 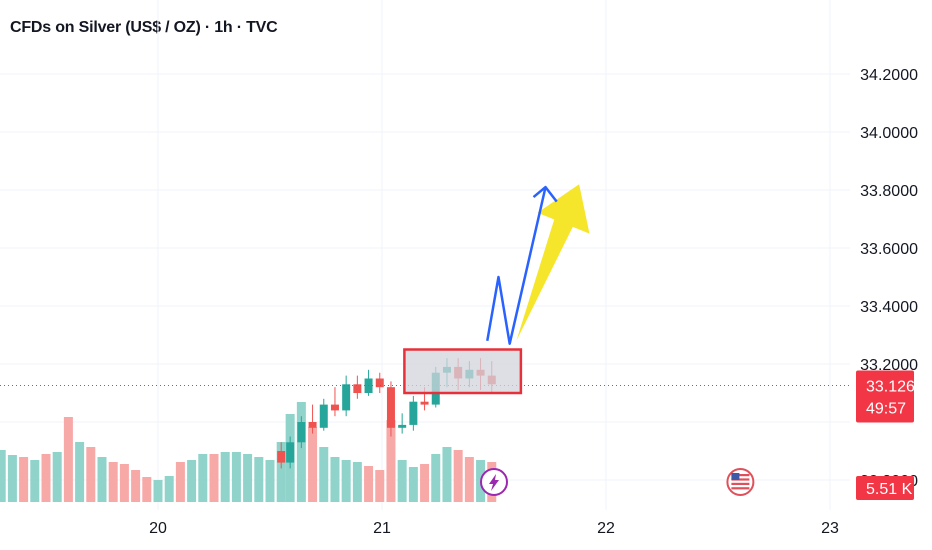 I want to click on volume-value-badge, so click(x=885, y=488).